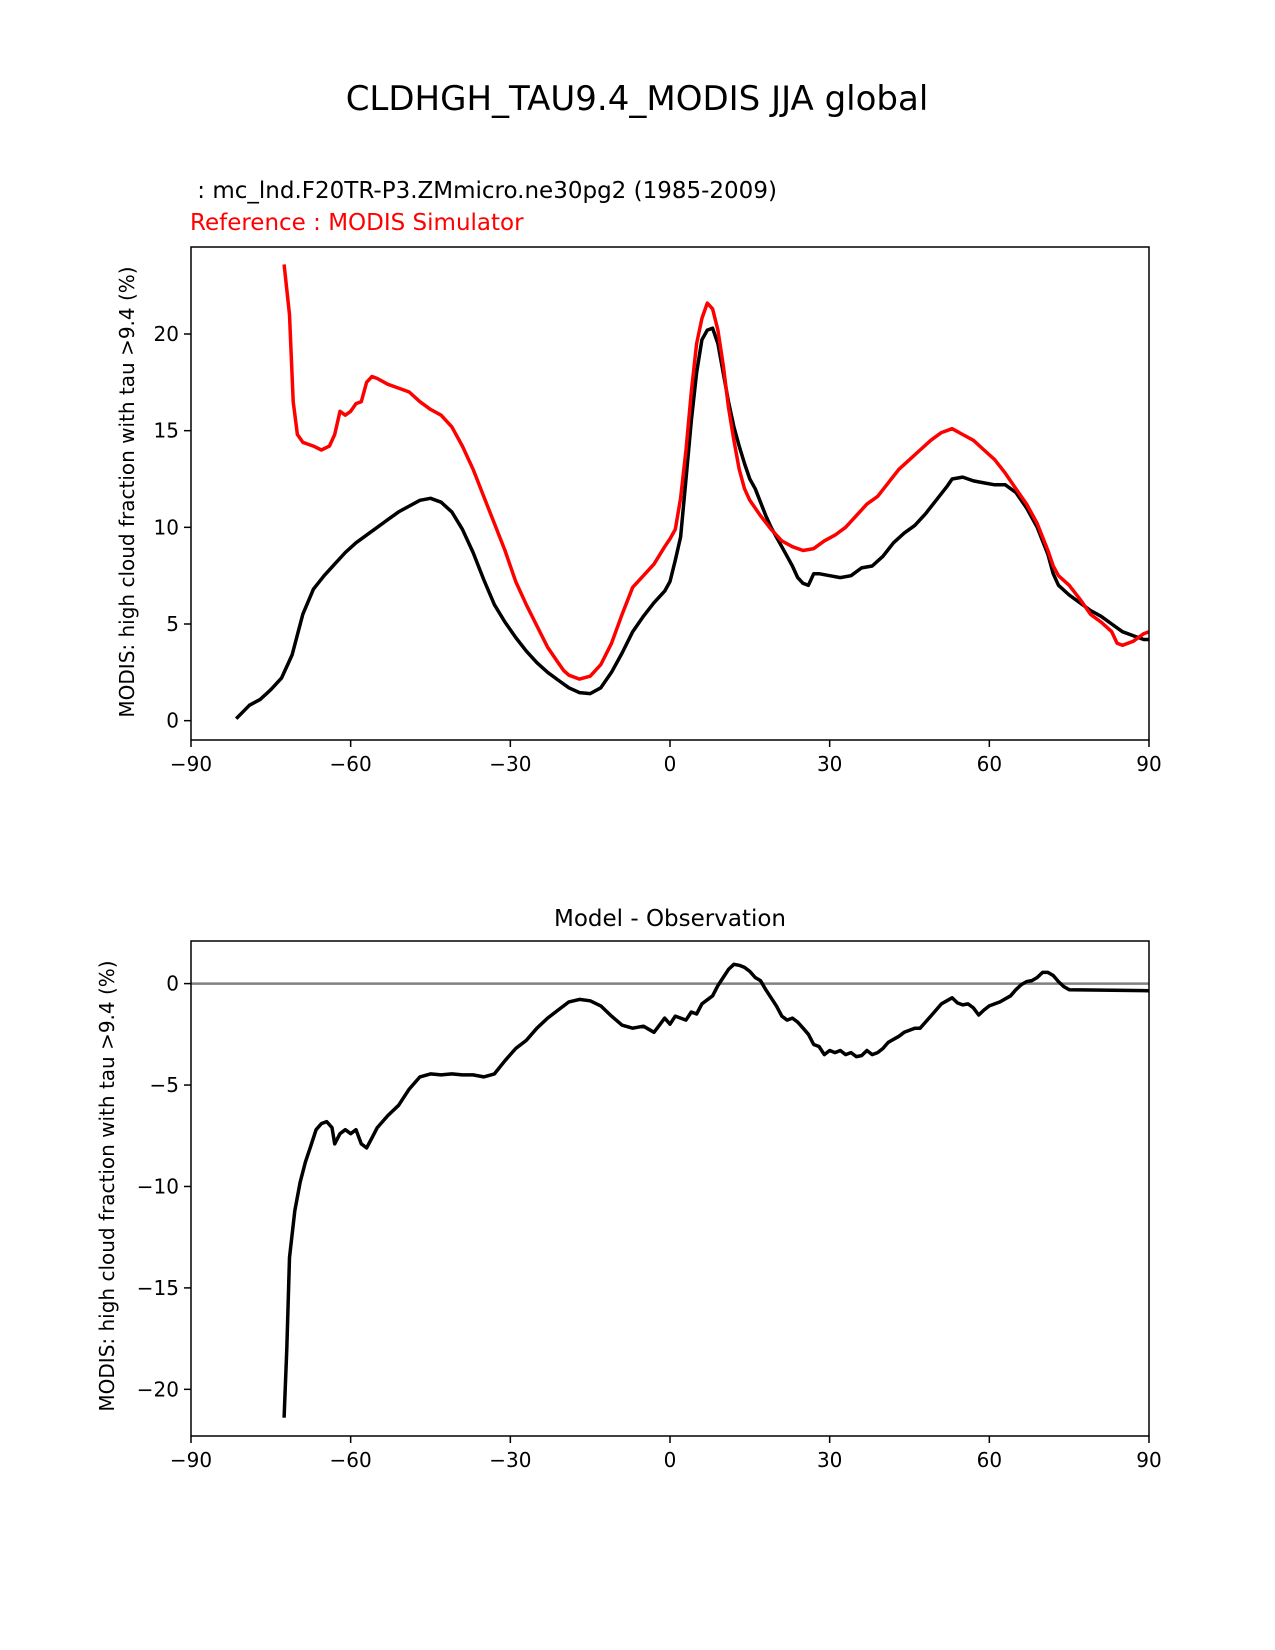 The image size is (1275, 1650). What do you see at coordinates (166, 334) in the screenshot?
I see `y-tick-label: 20` at bounding box center [166, 334].